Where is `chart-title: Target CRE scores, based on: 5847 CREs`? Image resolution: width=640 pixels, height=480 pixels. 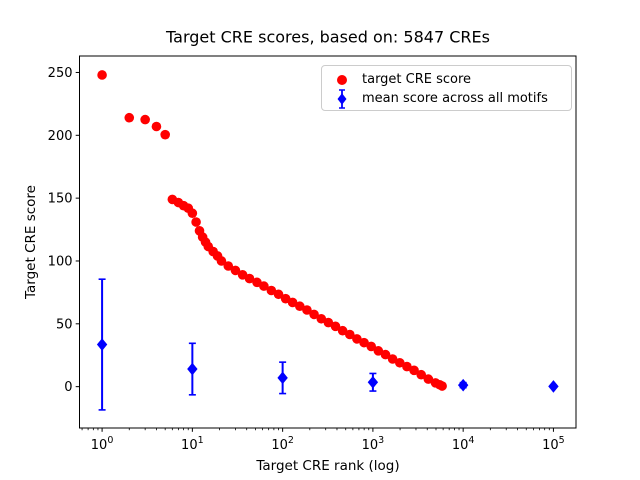
chart-title: Target CRE scores, based on: 5847 CREs is located at coordinates (328, 37).